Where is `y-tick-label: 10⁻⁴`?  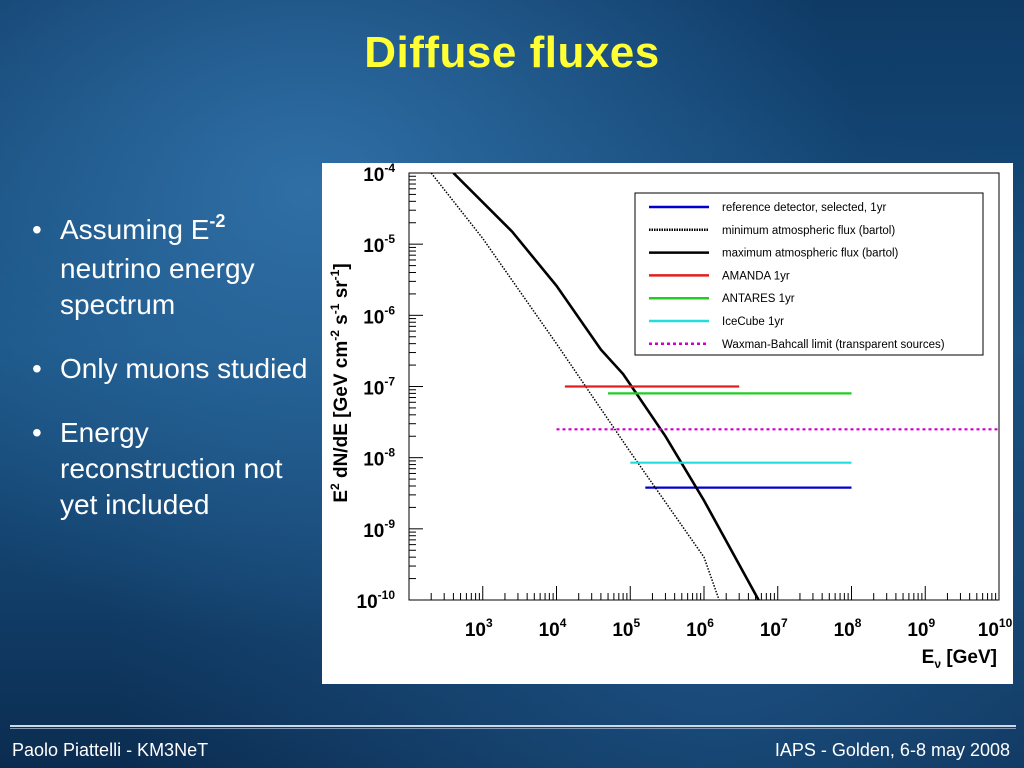
y-tick-label: 10⁻⁴ is located at coordinates (379, 174).